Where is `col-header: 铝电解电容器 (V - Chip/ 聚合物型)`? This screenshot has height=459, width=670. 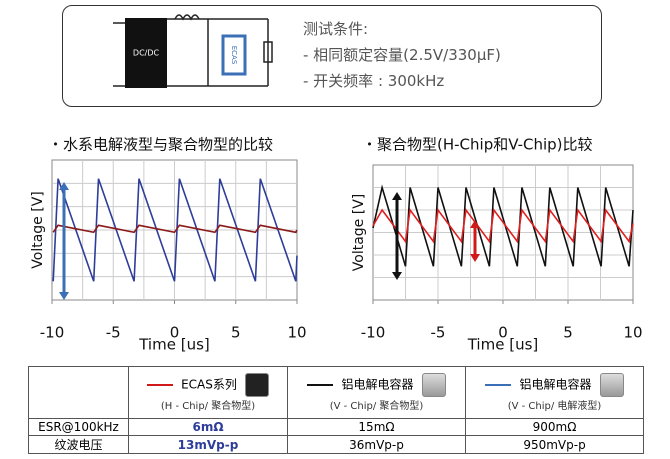
col-header: 铝电解电容器 (V - Chip/ 聚合物型) is located at coordinates (376, 392).